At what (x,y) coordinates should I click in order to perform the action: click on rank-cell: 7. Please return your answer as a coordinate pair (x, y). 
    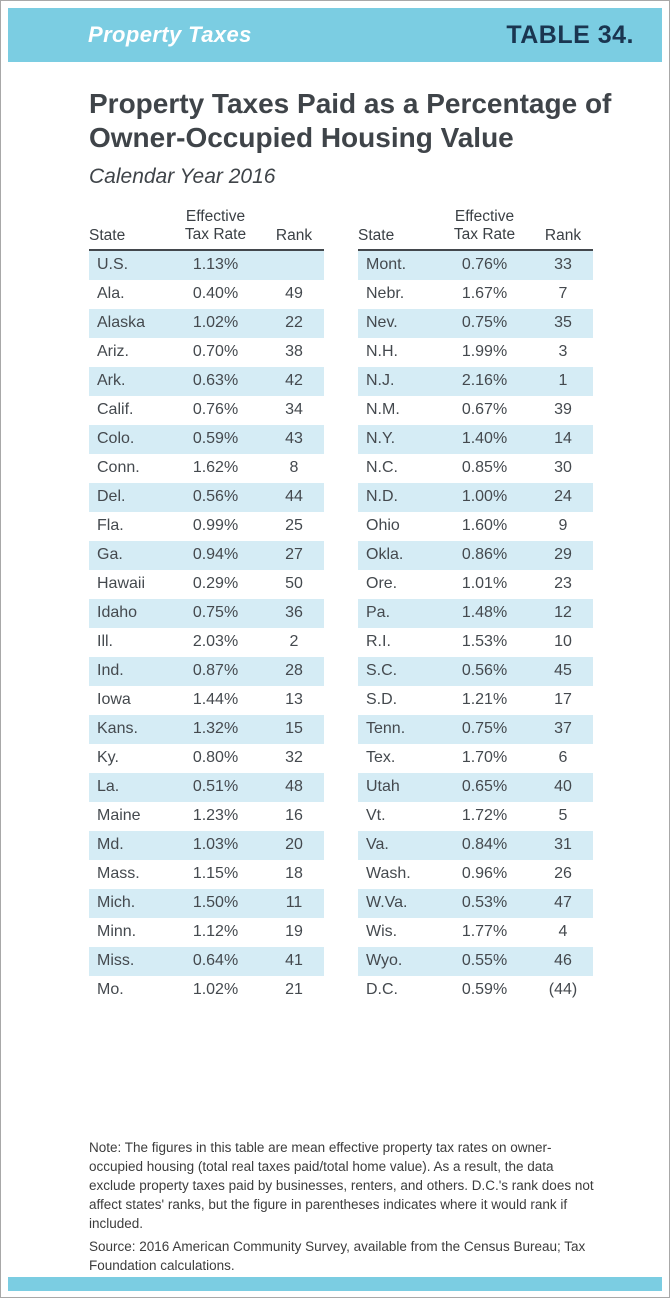
    Looking at the image, I should click on (563, 294).